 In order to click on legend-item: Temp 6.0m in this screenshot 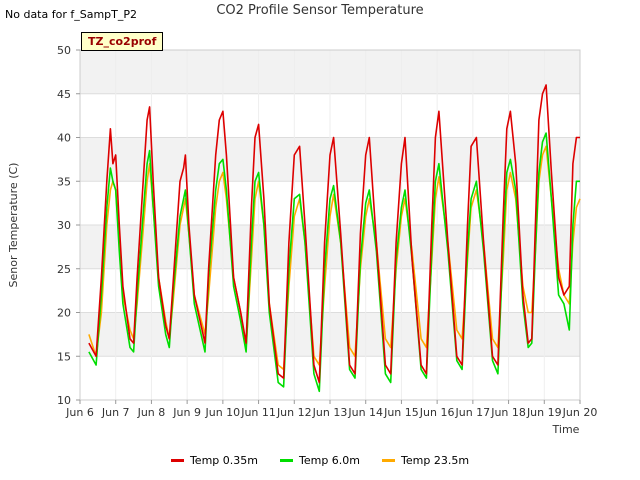, I will do `click(320, 460)`.